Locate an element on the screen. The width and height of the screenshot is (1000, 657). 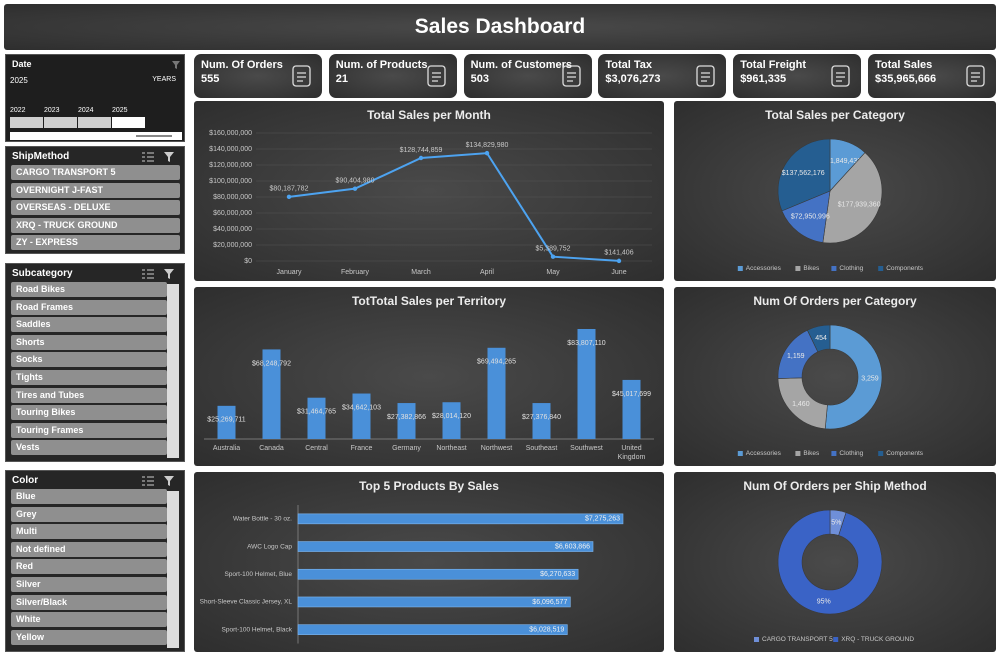
data-label: $51,849,433 is located at coordinates (841, 161).